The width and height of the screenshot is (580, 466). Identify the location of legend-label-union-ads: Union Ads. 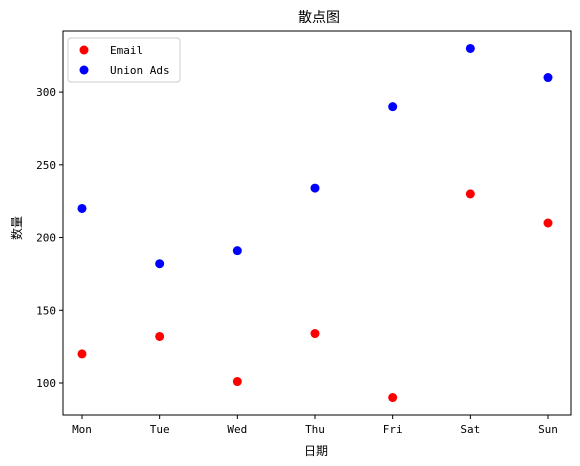
(140, 70).